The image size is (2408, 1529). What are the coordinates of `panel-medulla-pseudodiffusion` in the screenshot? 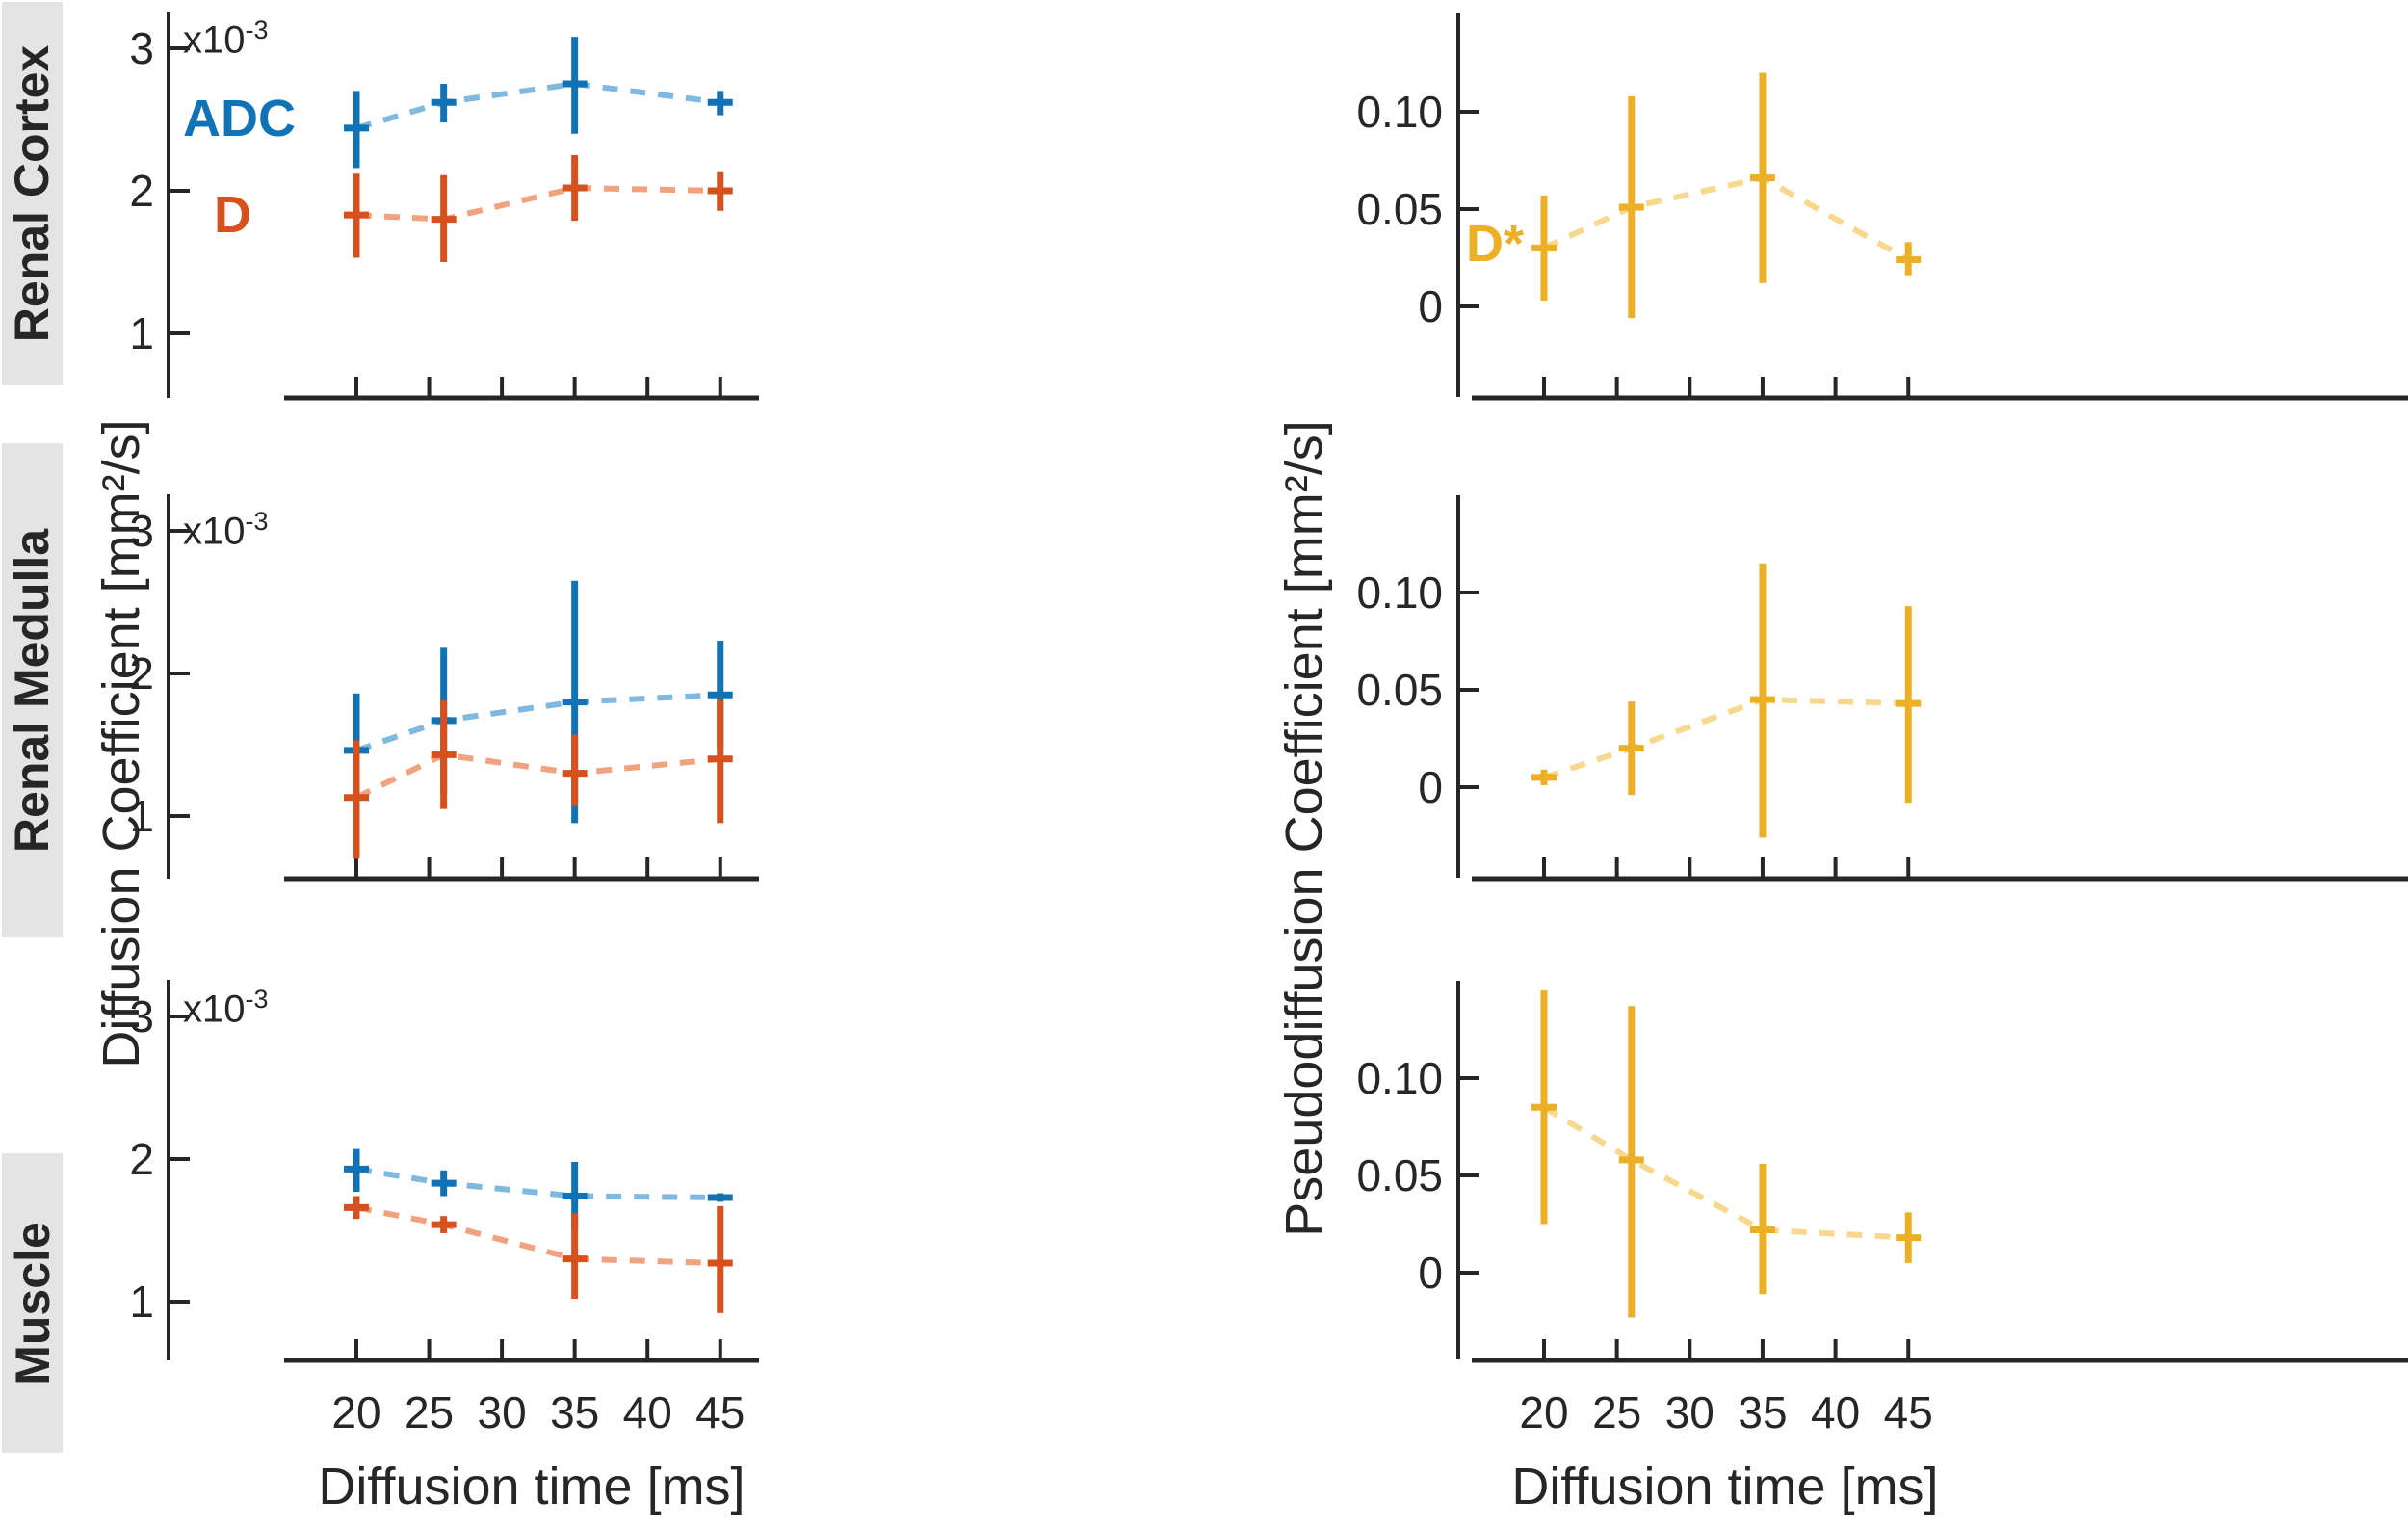 It's located at (1726, 701).